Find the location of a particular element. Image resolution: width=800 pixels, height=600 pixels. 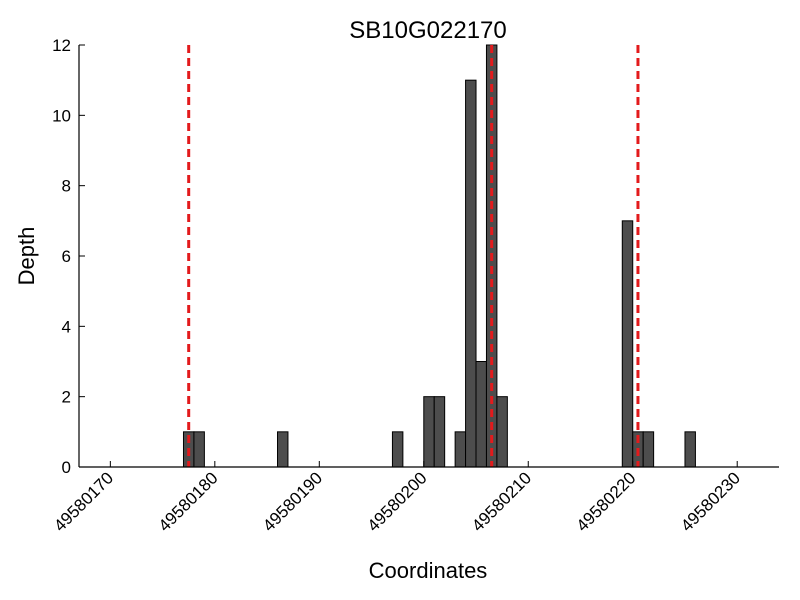

chart-title: SB10G022170 is located at coordinates (427, 30).